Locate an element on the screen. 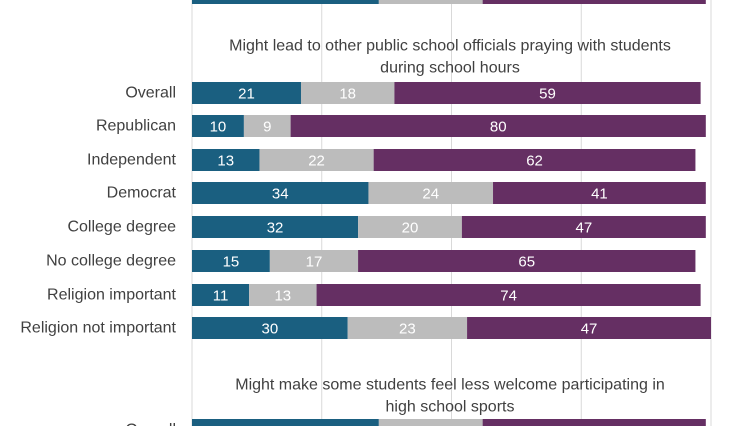 The width and height of the screenshot is (747, 426). bar-value-label: 32 is located at coordinates (275, 228).